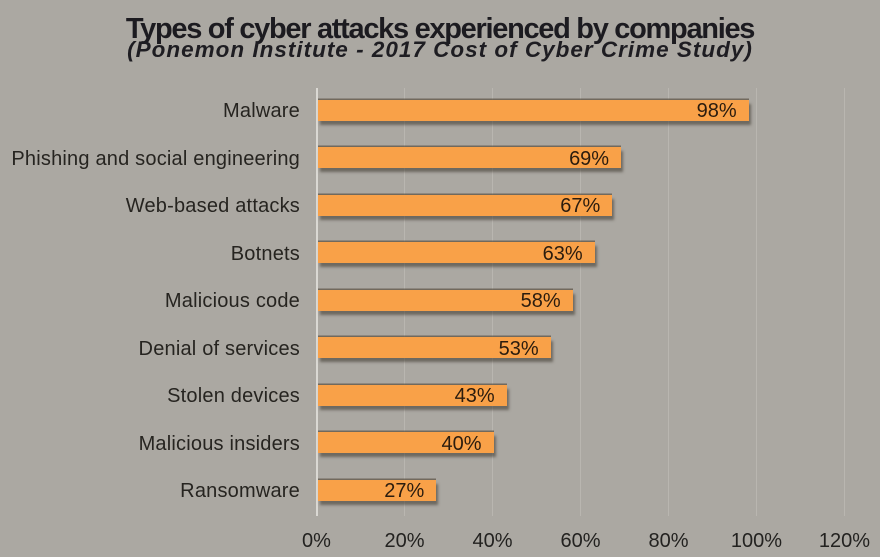  What do you see at coordinates (261, 111) in the screenshot?
I see `category-label: Malware` at bounding box center [261, 111].